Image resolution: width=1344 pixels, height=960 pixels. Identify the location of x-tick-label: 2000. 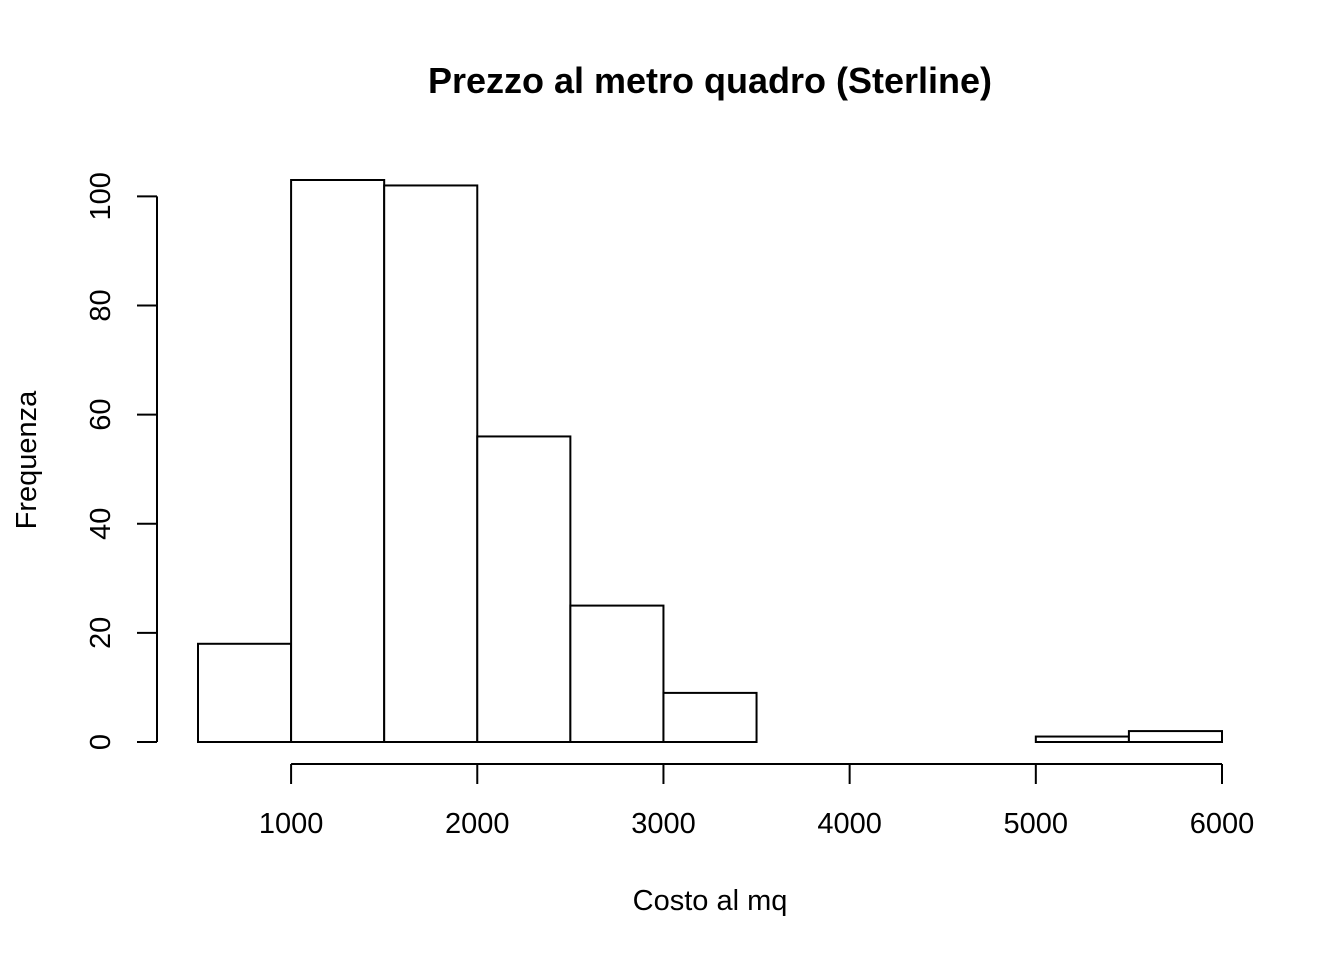
(477, 824).